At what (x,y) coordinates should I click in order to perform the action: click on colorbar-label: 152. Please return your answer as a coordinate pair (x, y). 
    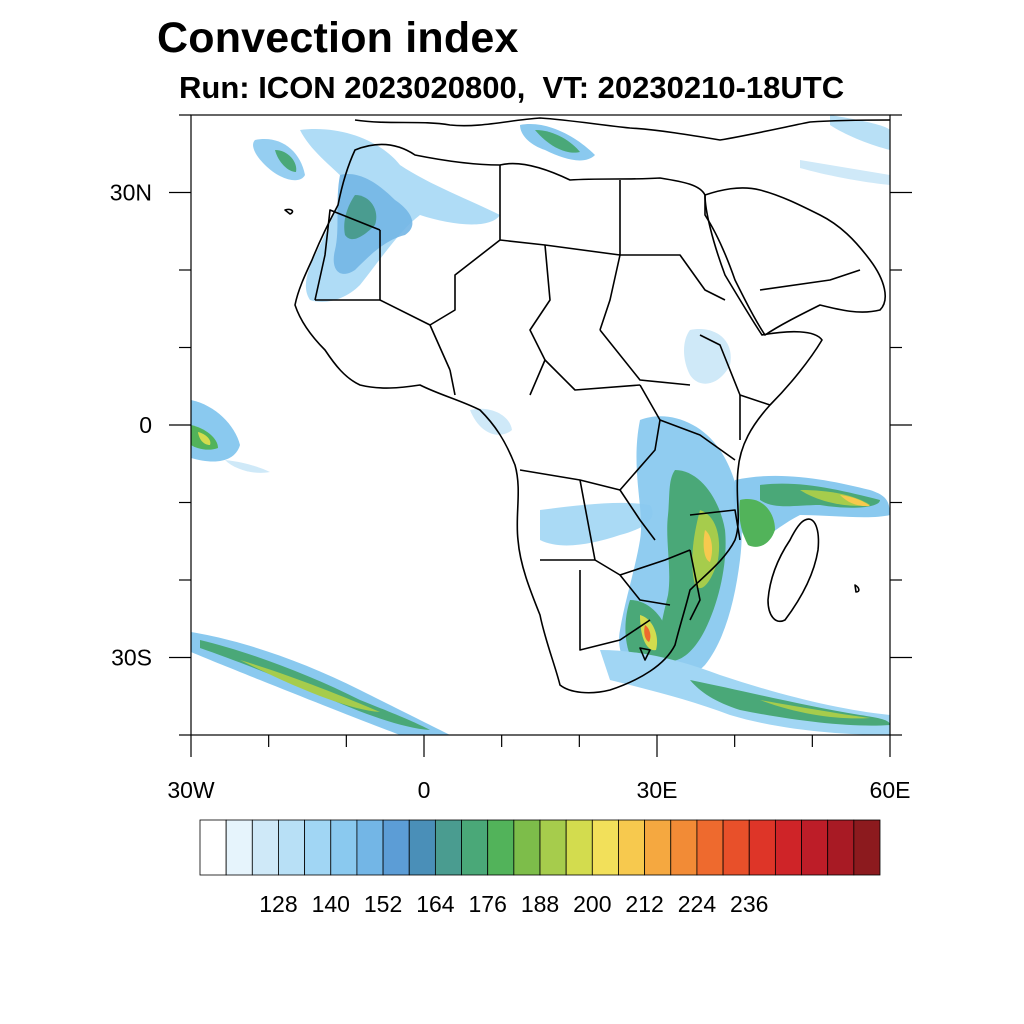
    Looking at the image, I should click on (383, 904).